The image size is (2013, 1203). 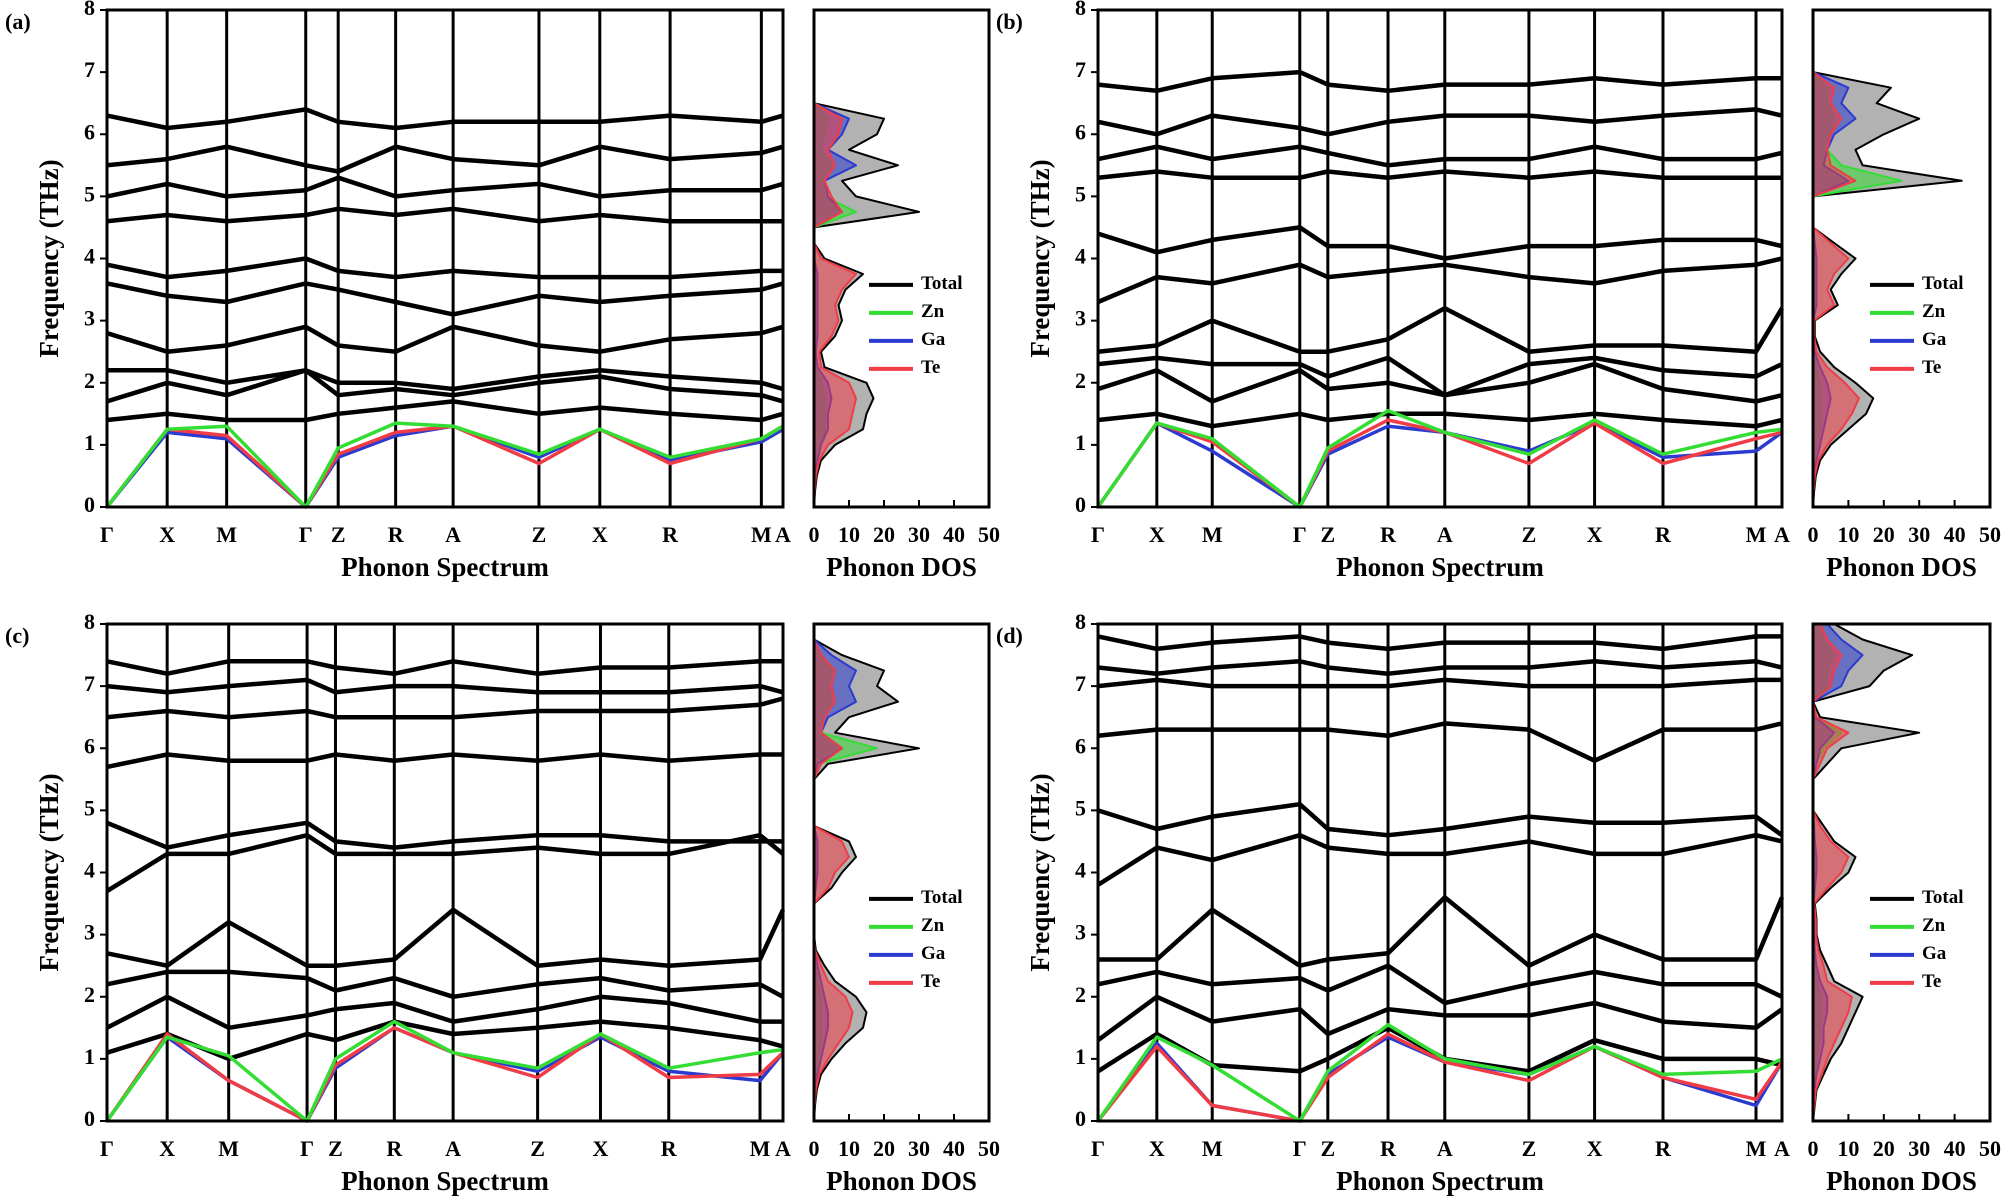 I want to click on x-tick-label: 10, so click(x=849, y=534).